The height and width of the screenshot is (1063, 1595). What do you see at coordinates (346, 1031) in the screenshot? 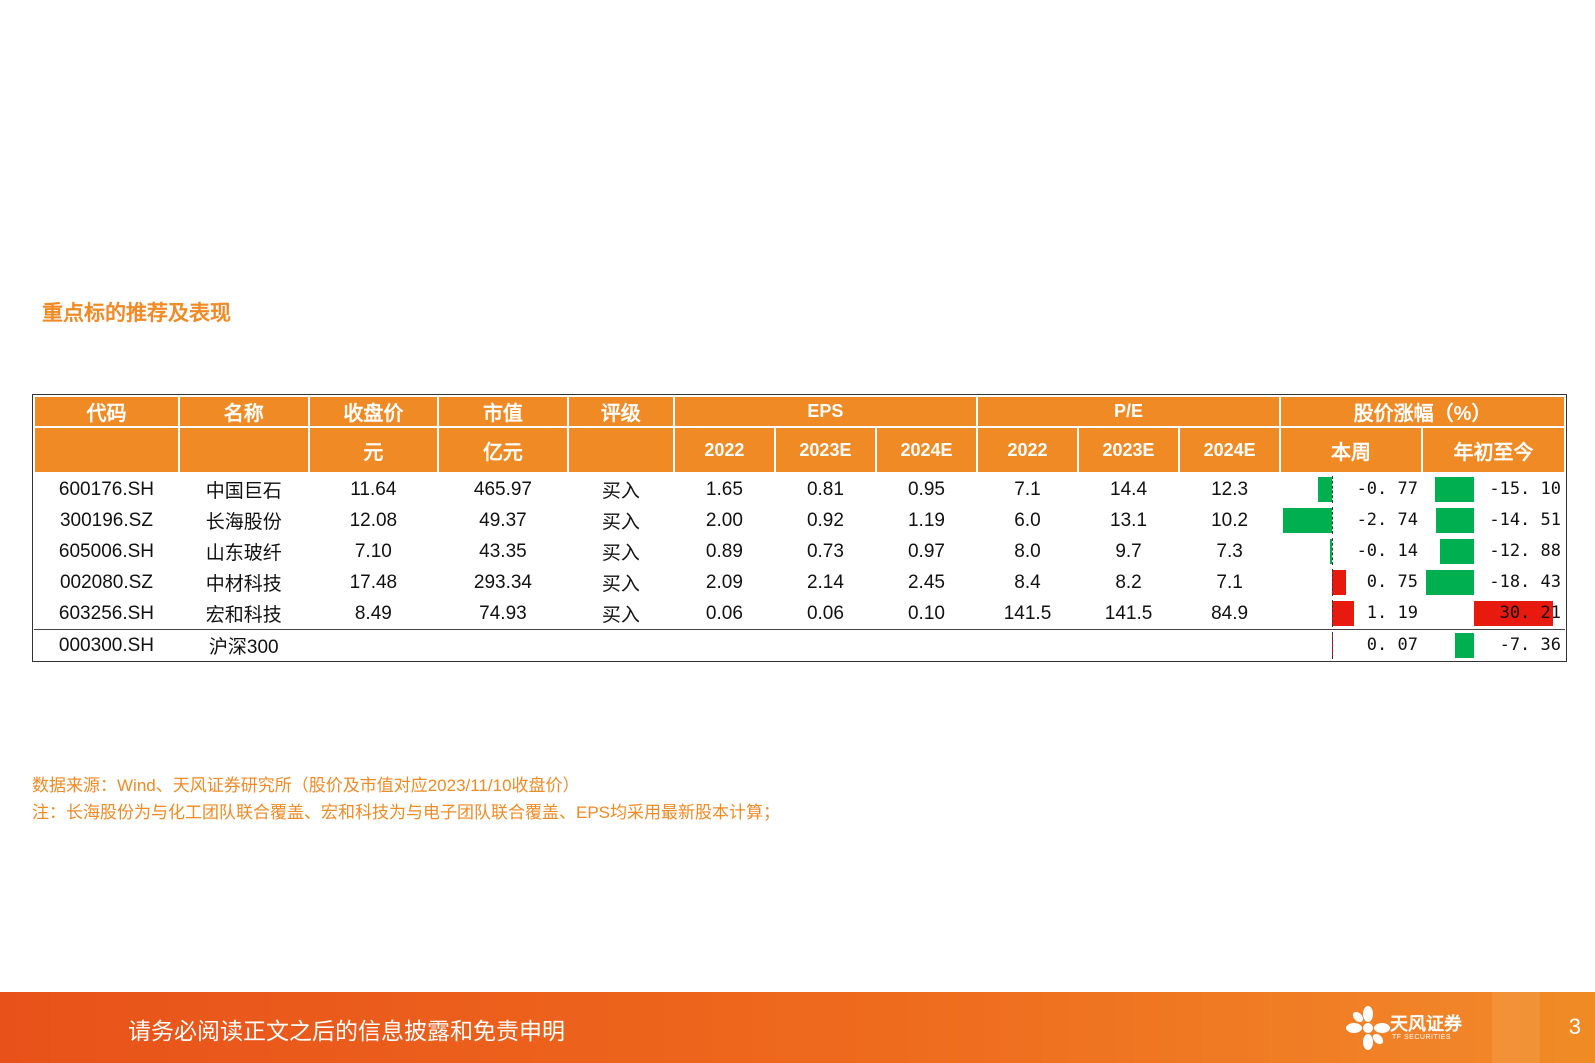
I see `disclaimer-text: 请务必阅读正文之后的信息披露和免责申明` at bounding box center [346, 1031].